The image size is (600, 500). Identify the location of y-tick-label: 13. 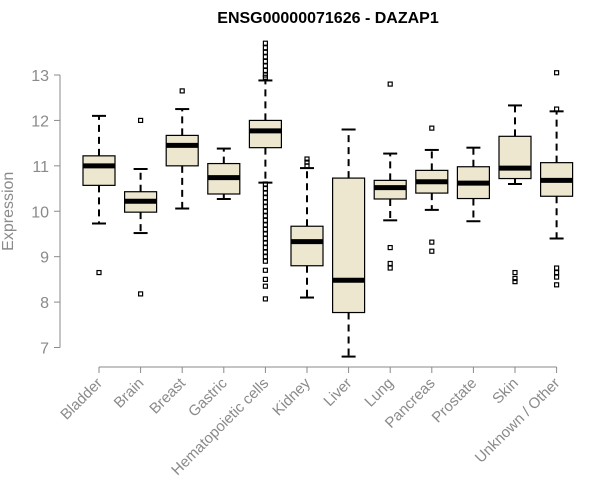
(40, 76).